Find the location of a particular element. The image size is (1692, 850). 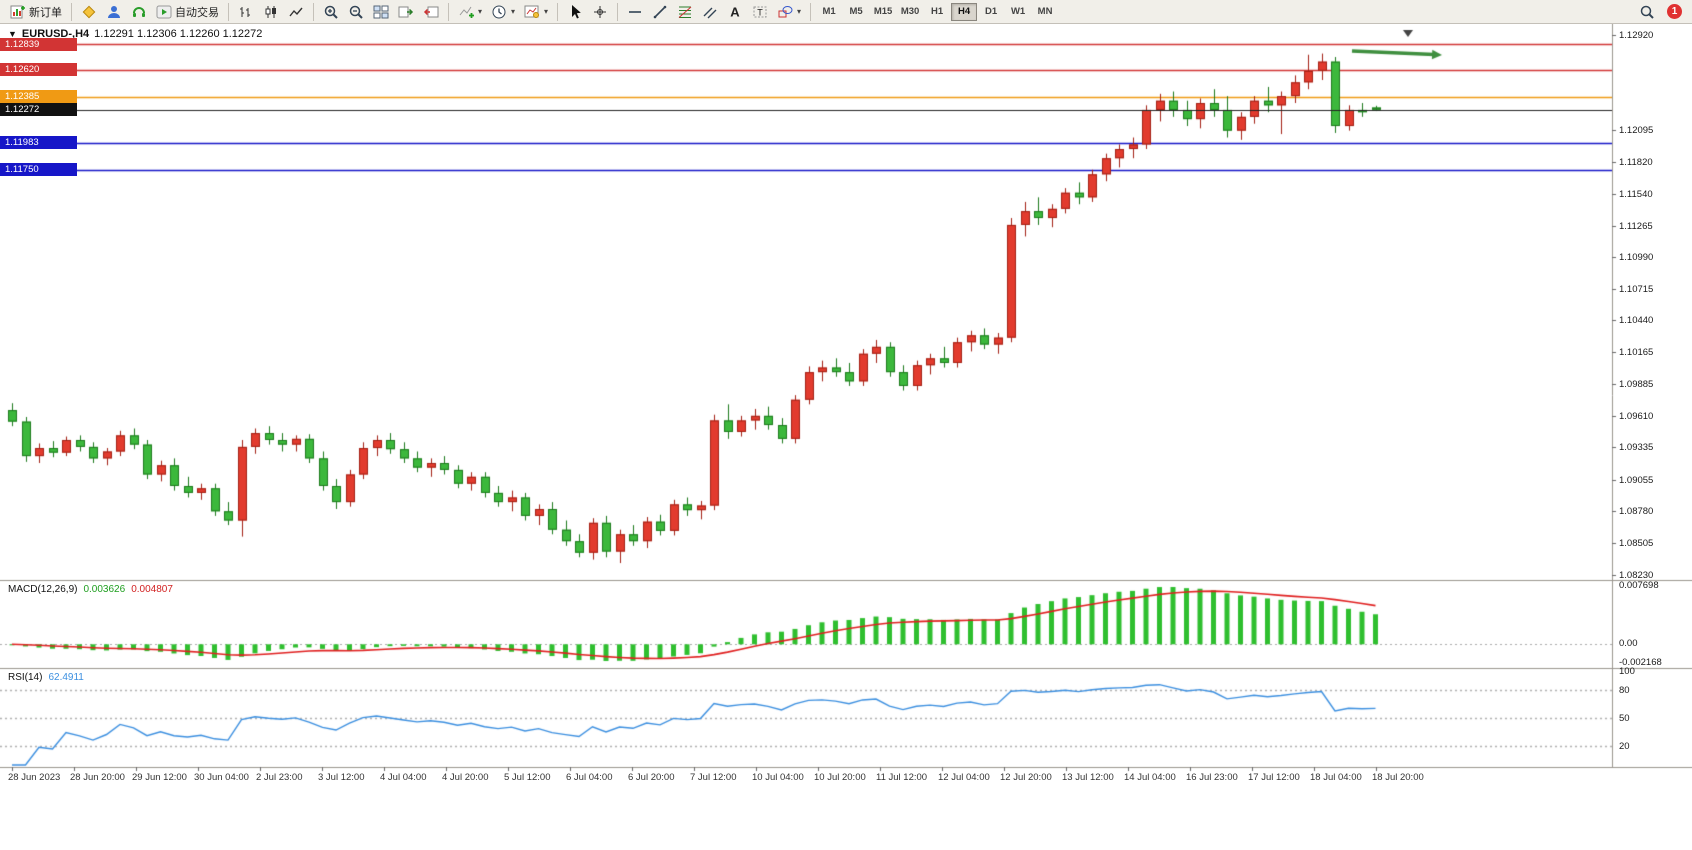

new-order-button: 新订单 is located at coordinates (36, 12).